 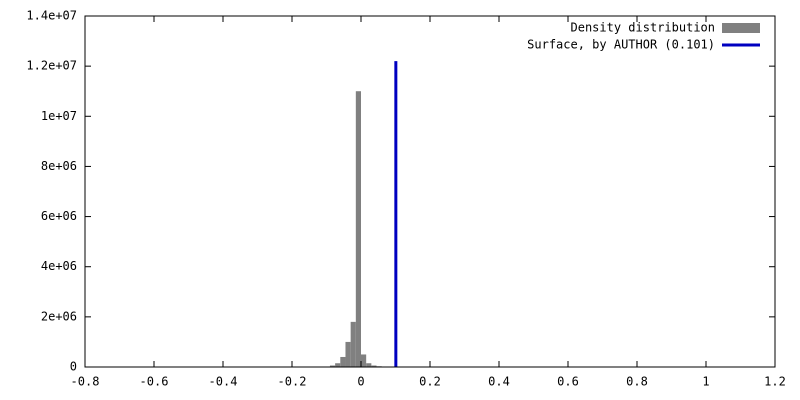 What do you see at coordinates (637, 382) in the screenshot?
I see `x-tick-label: 0.8` at bounding box center [637, 382].